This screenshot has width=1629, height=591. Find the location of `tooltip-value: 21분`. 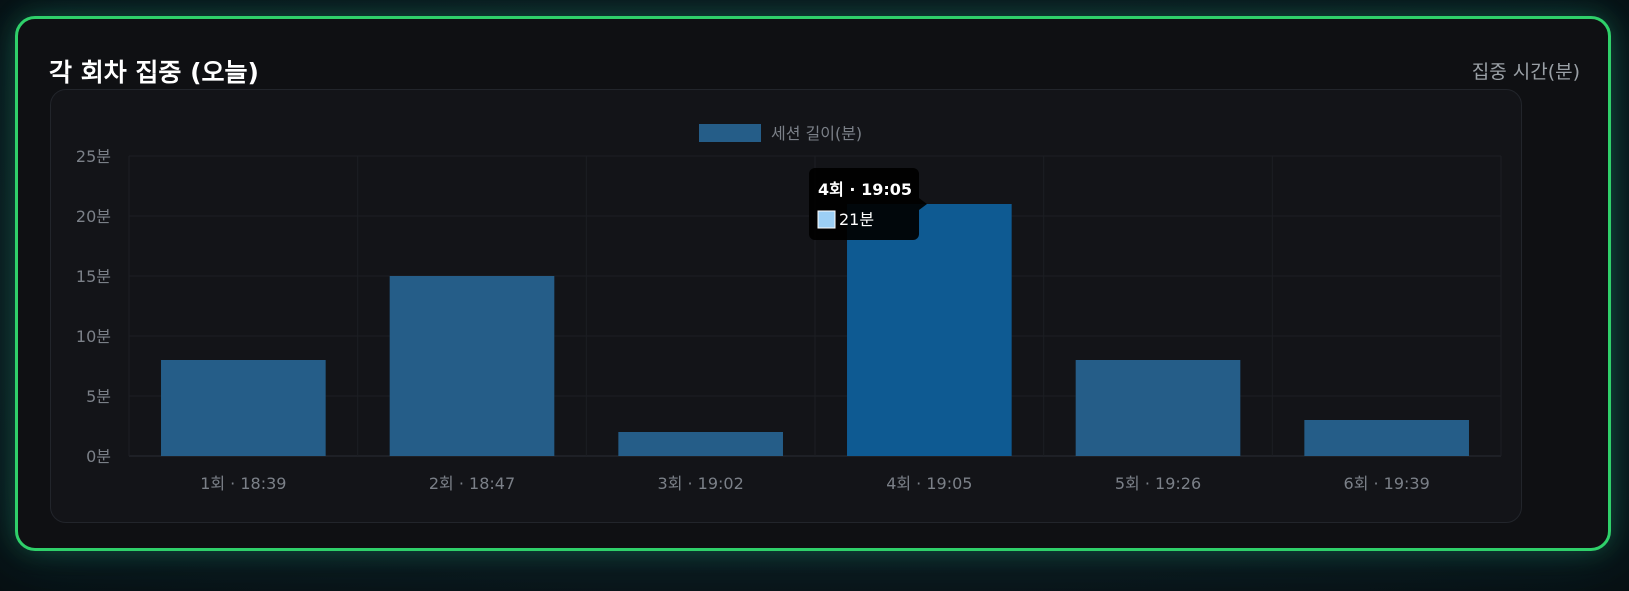

tooltip-value: 21분 is located at coordinates (856, 219).